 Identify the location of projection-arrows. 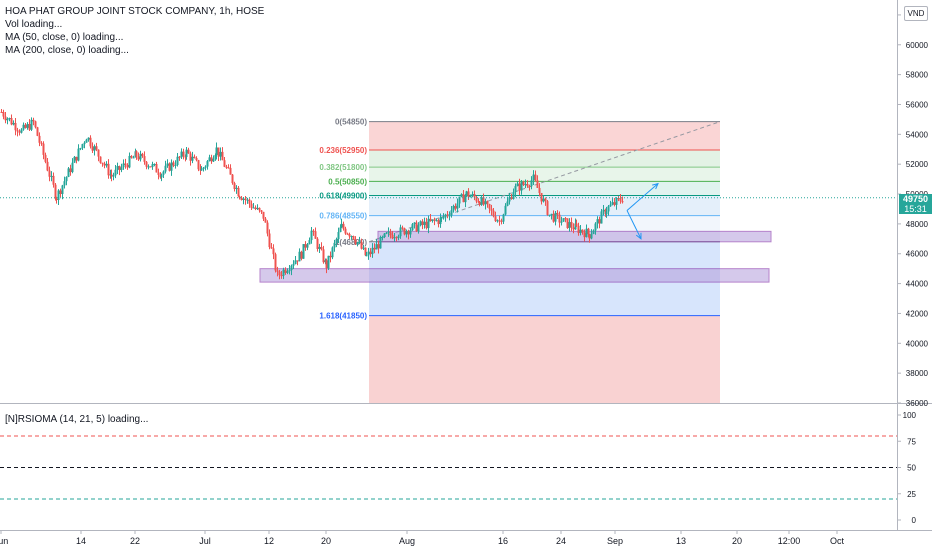
(642, 211).